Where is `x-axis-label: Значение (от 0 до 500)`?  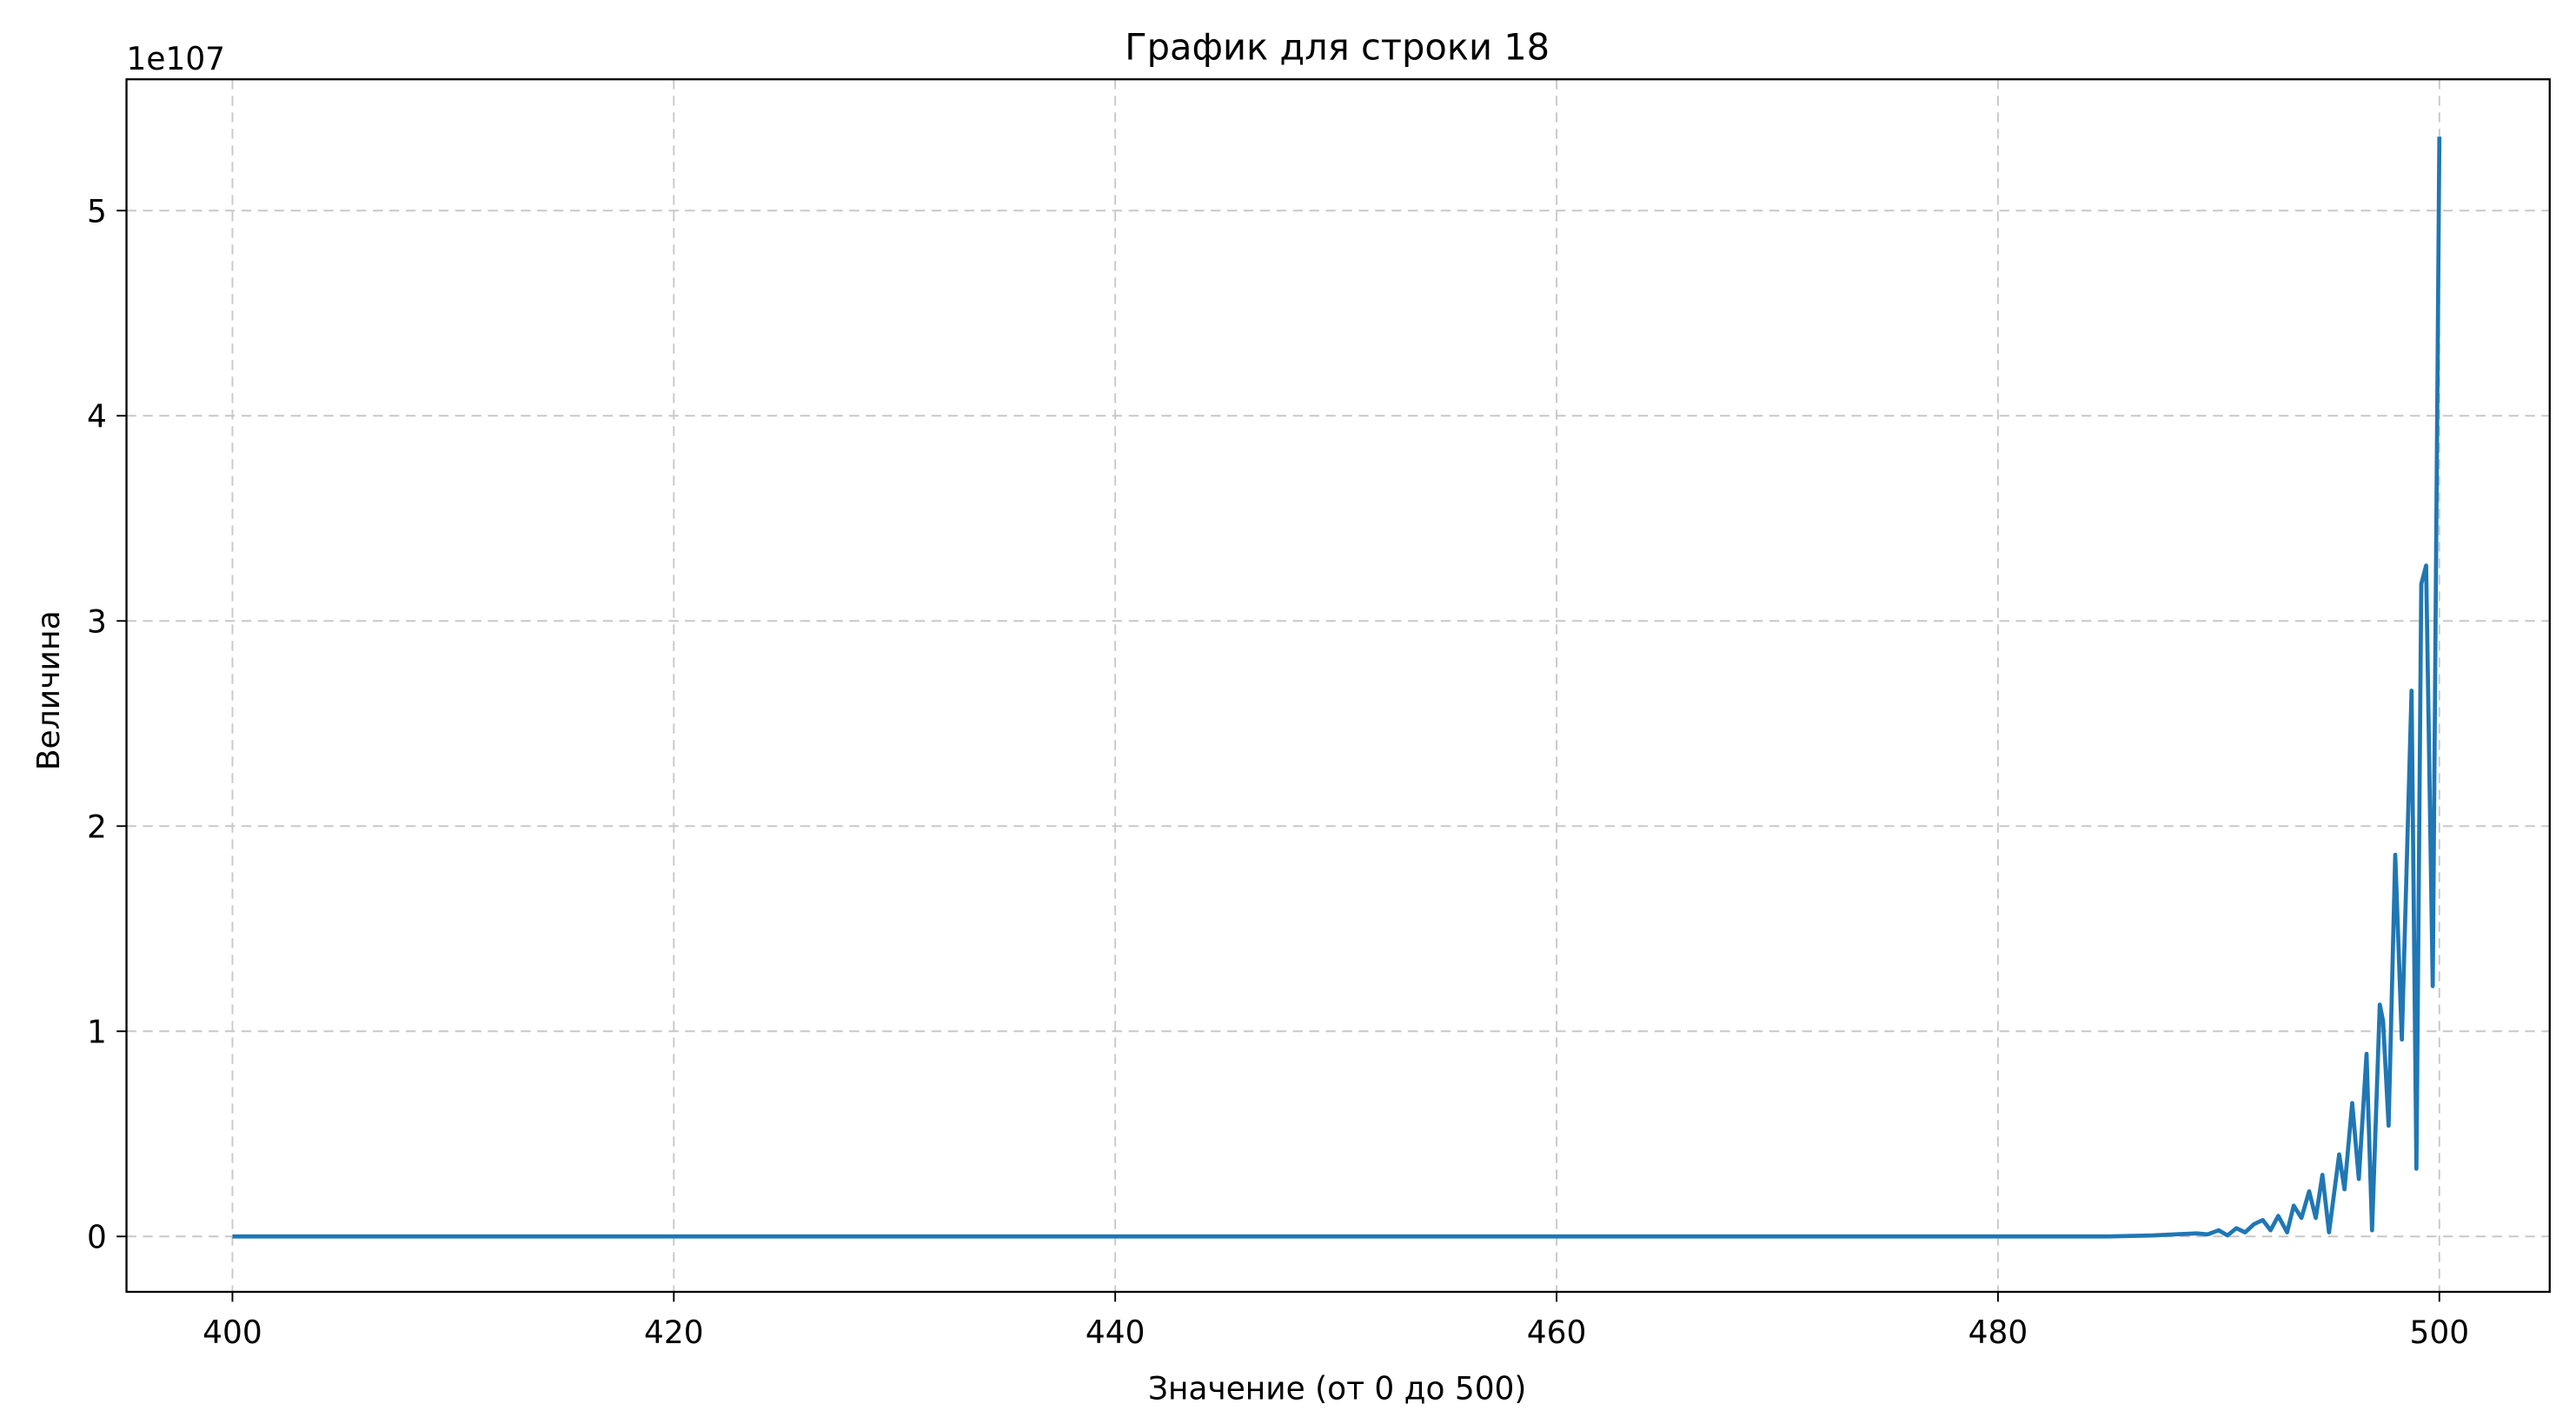
x-axis-label: Значение (от 0 до 500) is located at coordinates (1337, 1389).